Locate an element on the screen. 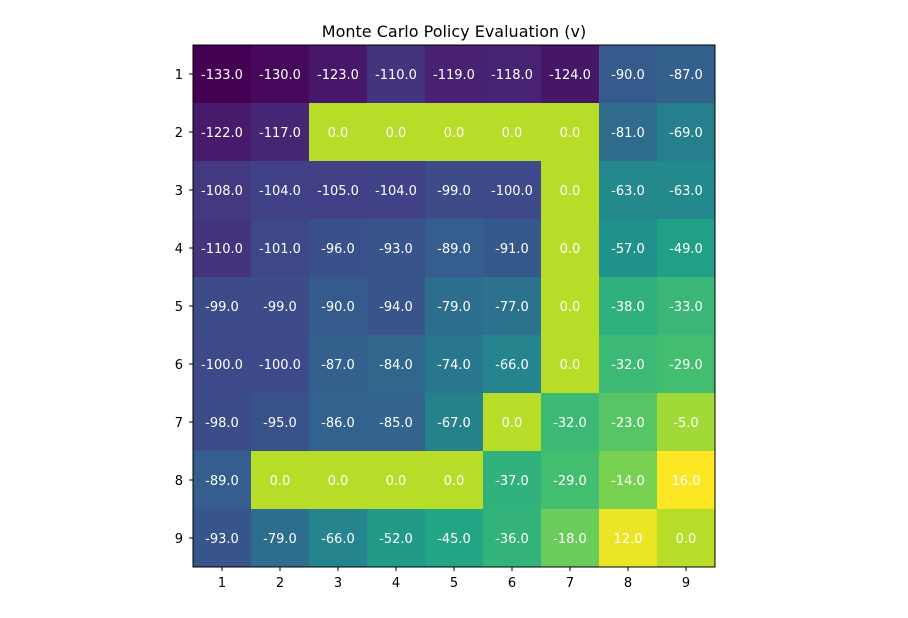  cell-value-label: -5.0 is located at coordinates (685, 423).